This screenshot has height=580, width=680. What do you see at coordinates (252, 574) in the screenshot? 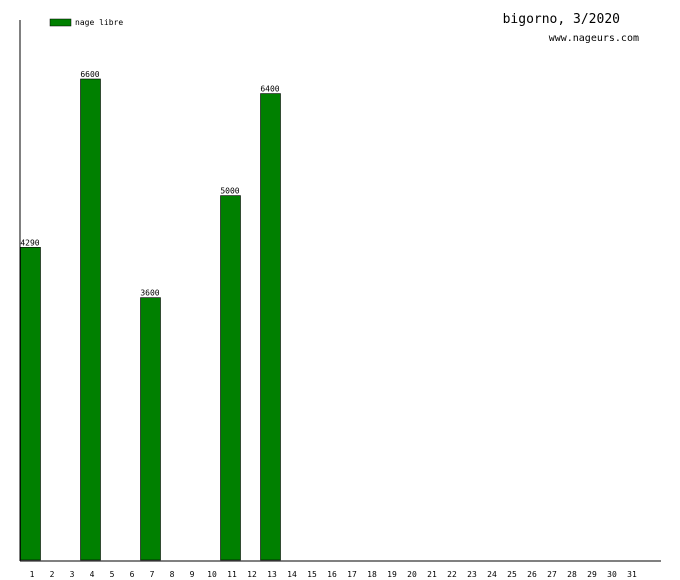
I see `x-tick-label: 12` at bounding box center [252, 574].